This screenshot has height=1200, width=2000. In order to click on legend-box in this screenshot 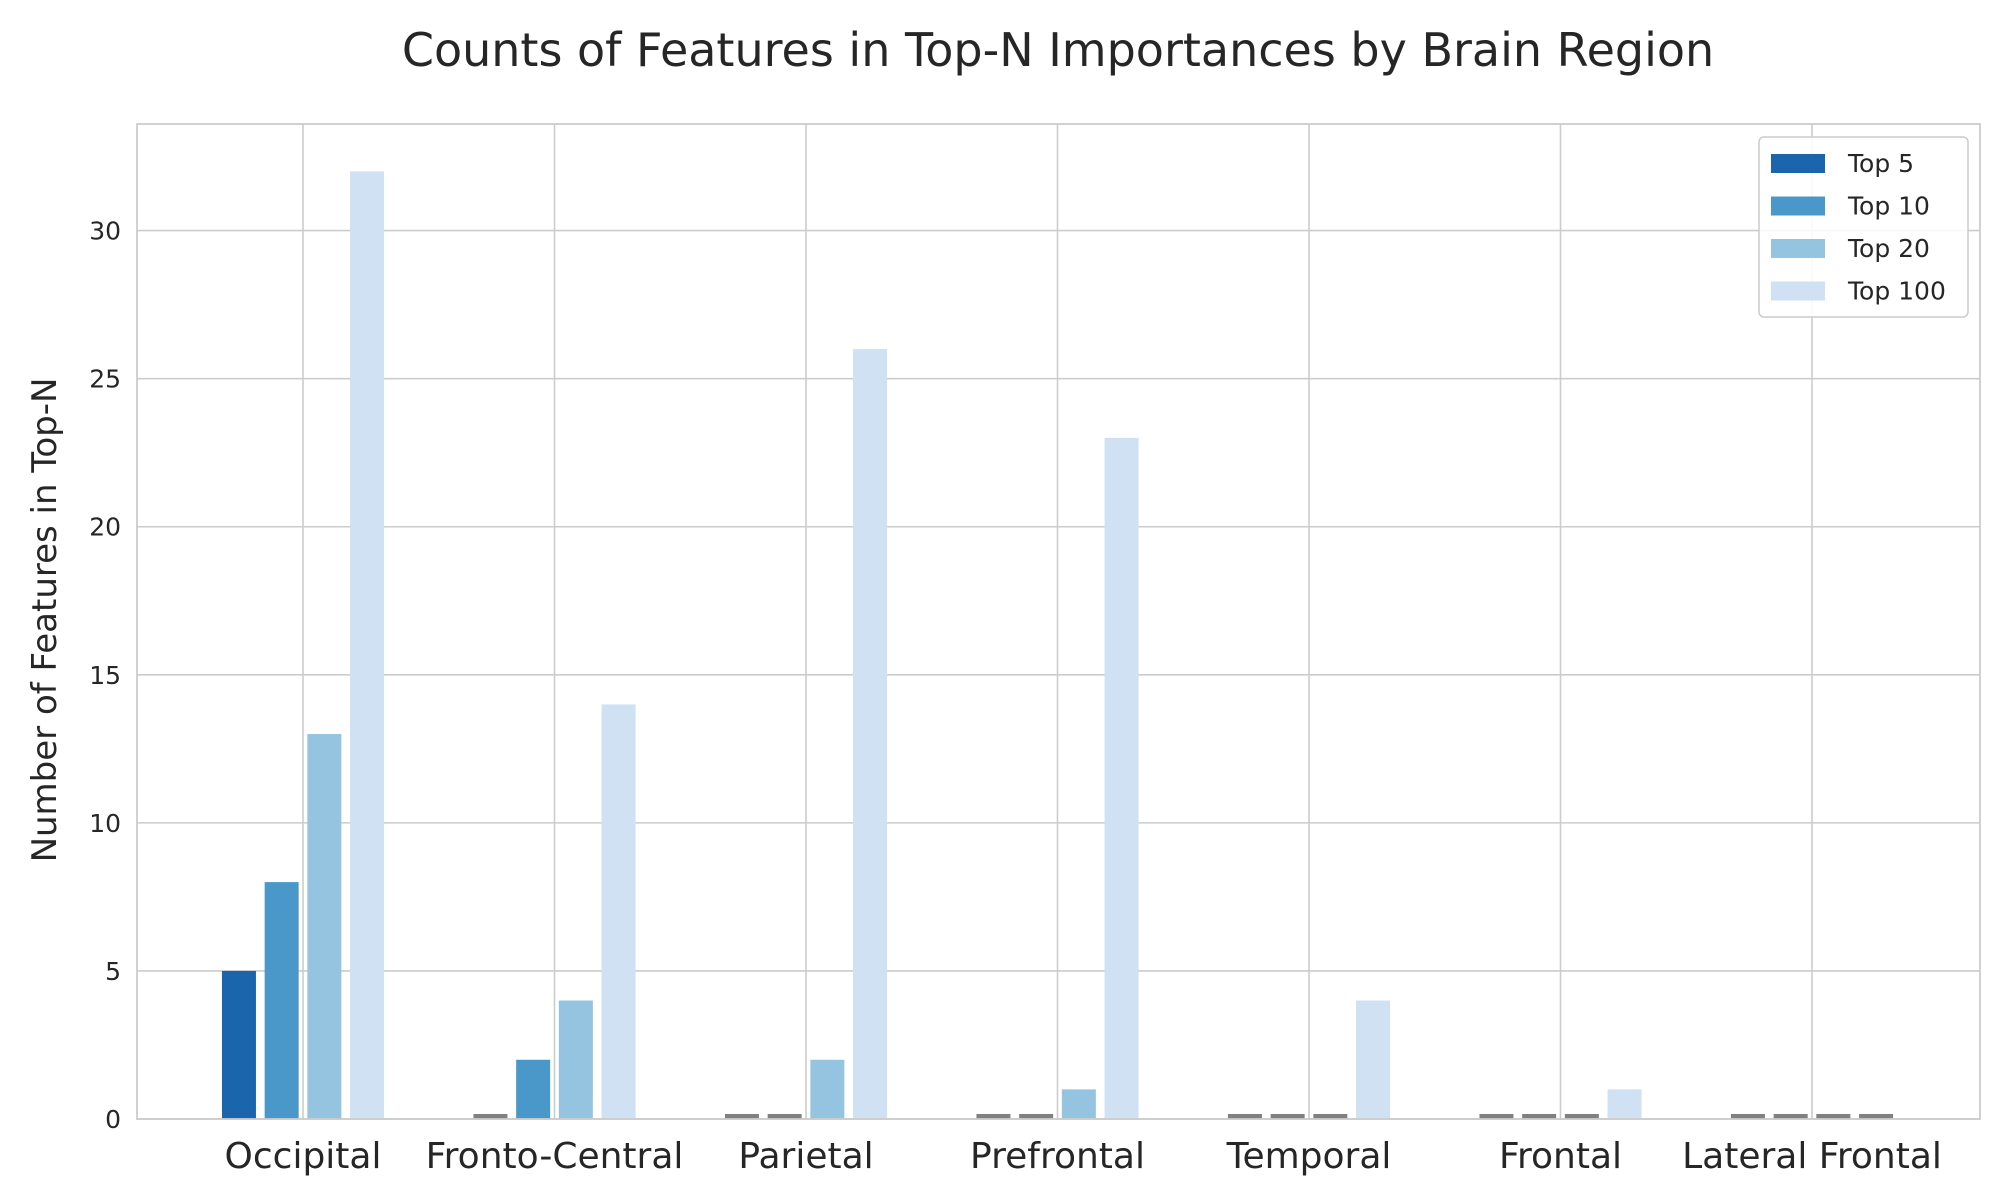, I will do `click(1863, 227)`.